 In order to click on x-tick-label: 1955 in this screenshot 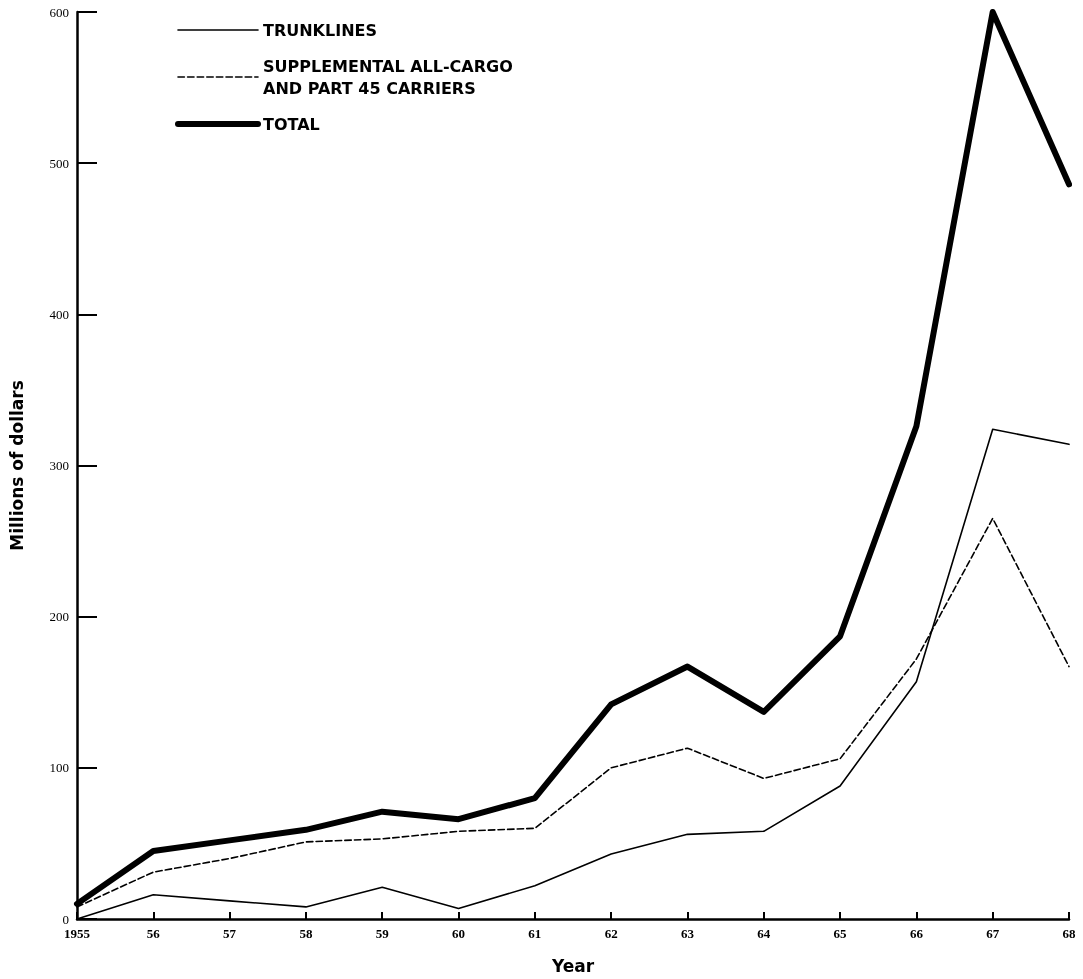, I will do `click(77, 933)`.